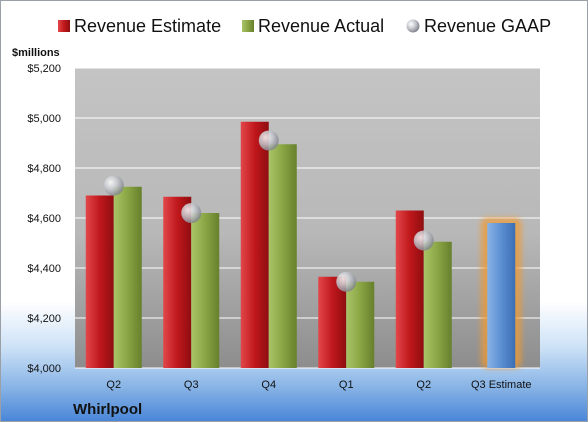  I want to click on y-tick-label: $4,200, so click(44, 319).